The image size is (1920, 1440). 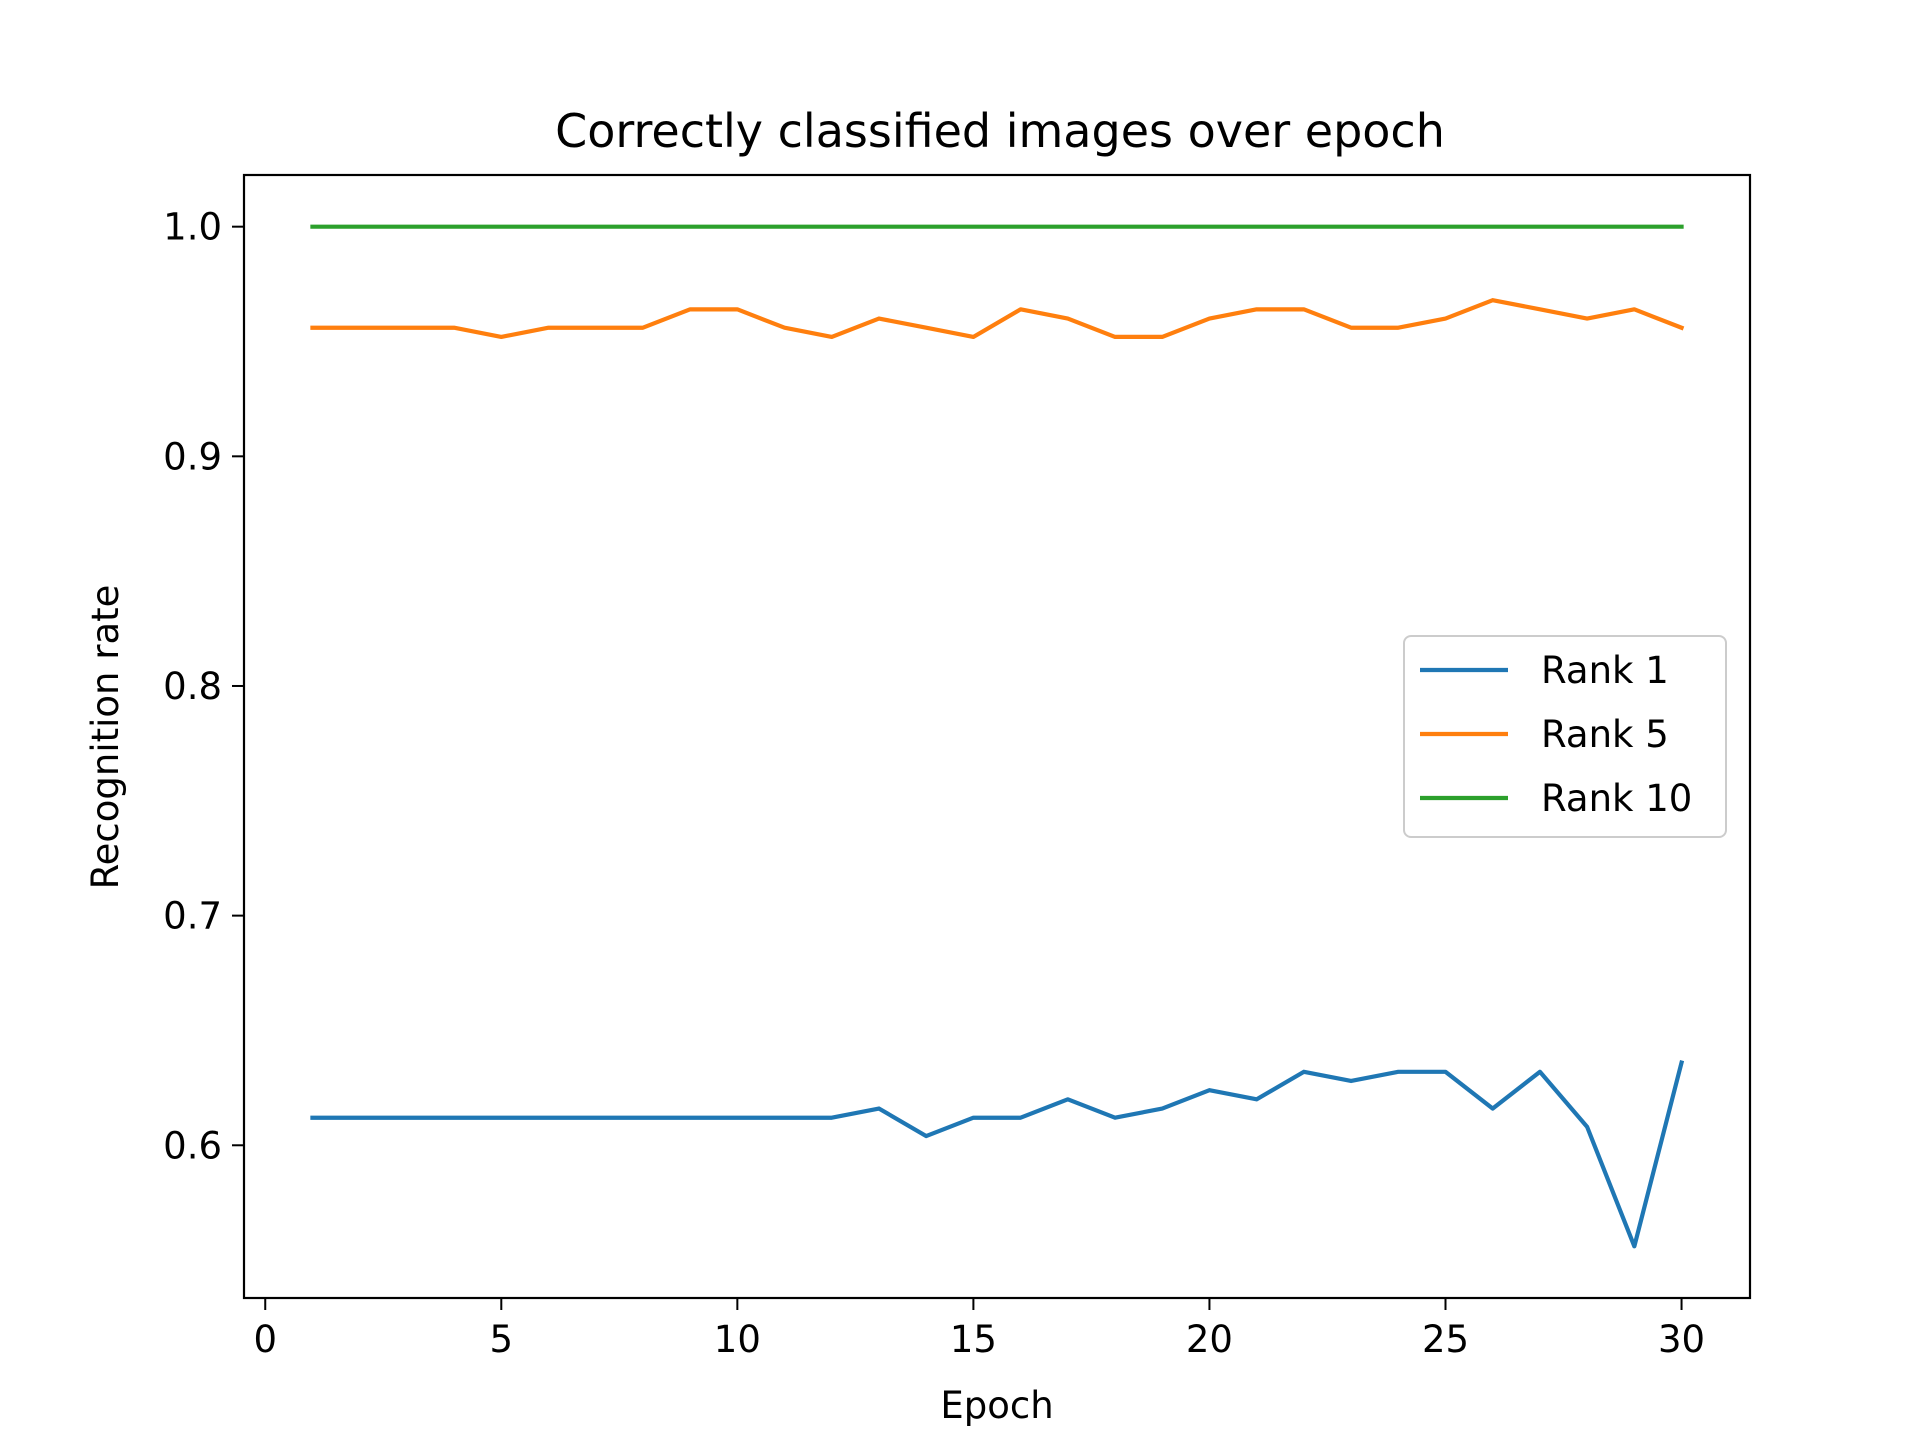 I want to click on x-tick-label: 10, so click(x=737, y=1339).